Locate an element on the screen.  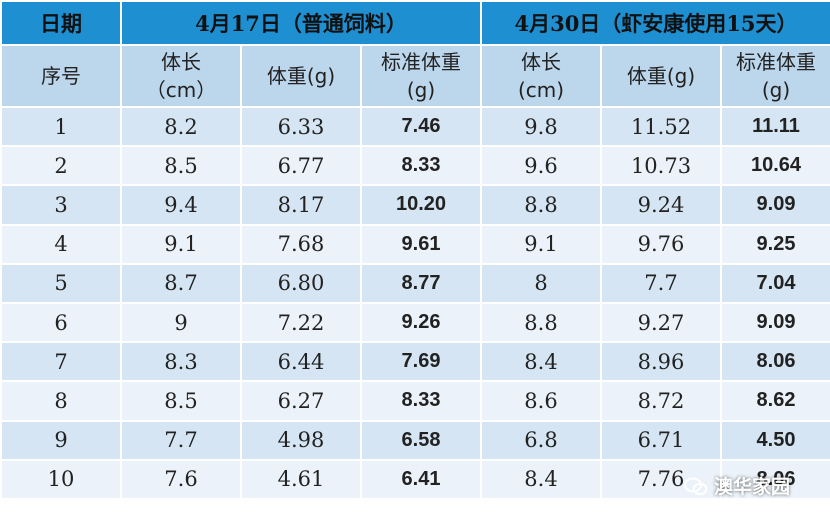
table-cell: 8.6 is located at coordinates (541, 401).